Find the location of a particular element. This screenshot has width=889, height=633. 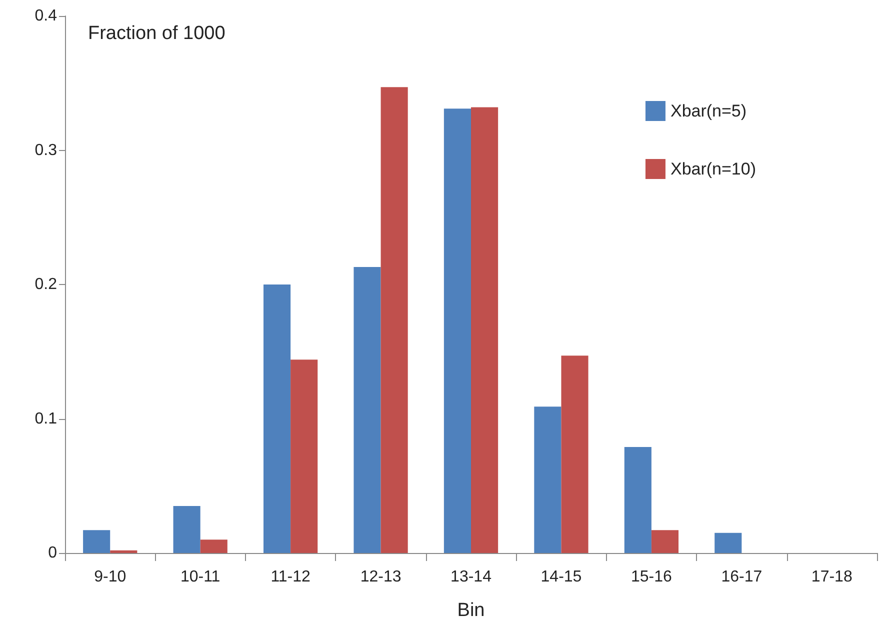

x-tick-label: 10-11 is located at coordinates (200, 577).